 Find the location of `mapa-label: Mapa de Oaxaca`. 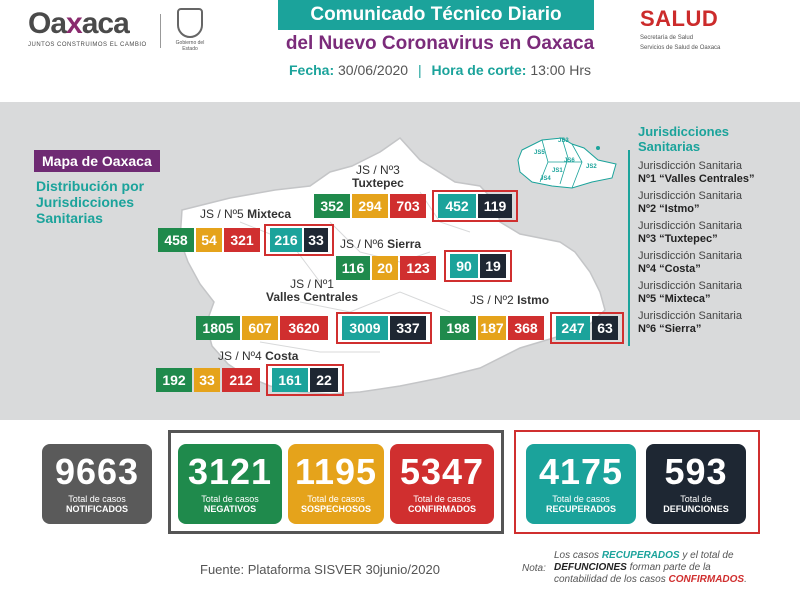

mapa-label: Mapa de Oaxaca is located at coordinates (97, 161).